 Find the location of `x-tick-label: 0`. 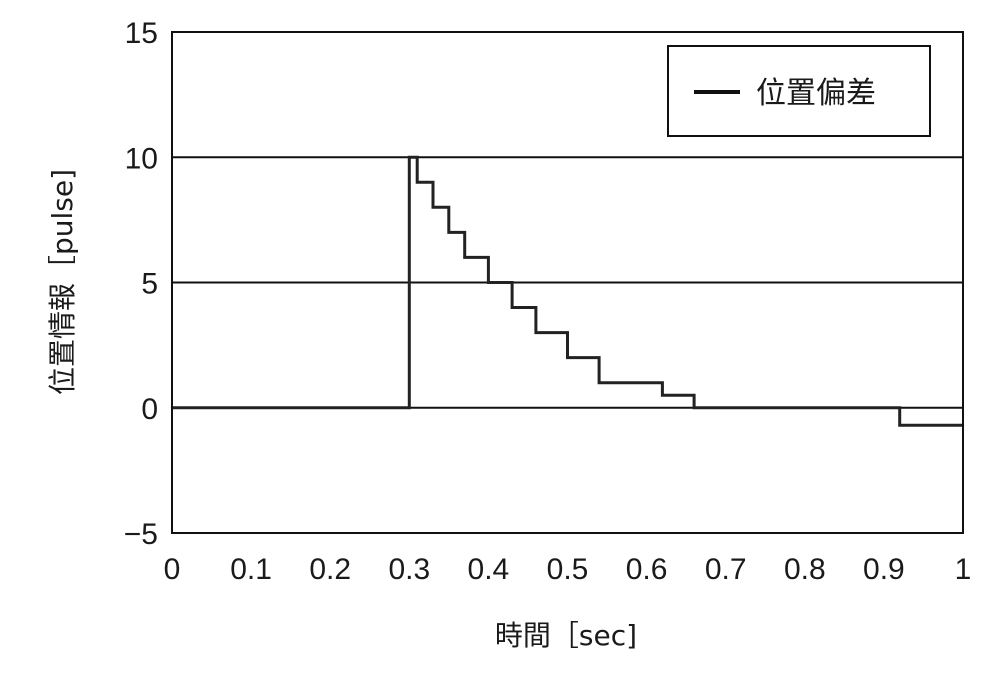

x-tick-label: 0 is located at coordinates (172, 569).